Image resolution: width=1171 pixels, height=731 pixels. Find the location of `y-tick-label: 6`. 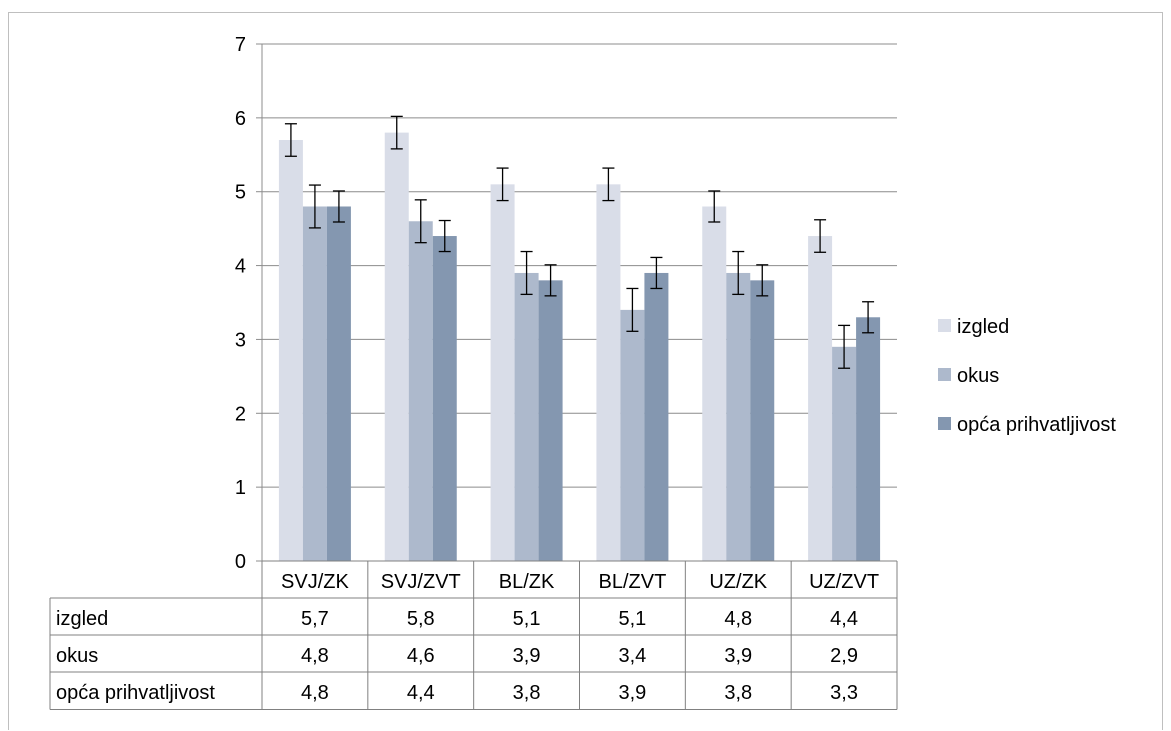

y-tick-label: 6 is located at coordinates (240, 119).